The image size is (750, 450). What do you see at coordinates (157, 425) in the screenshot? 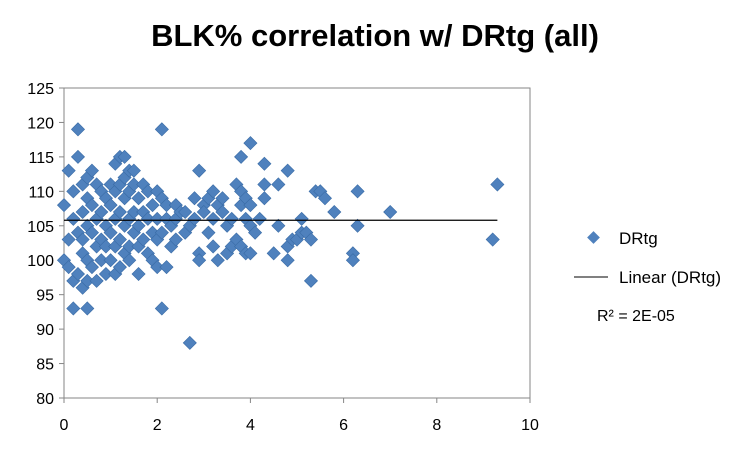
I see `x-tick-label: 2` at bounding box center [157, 425].